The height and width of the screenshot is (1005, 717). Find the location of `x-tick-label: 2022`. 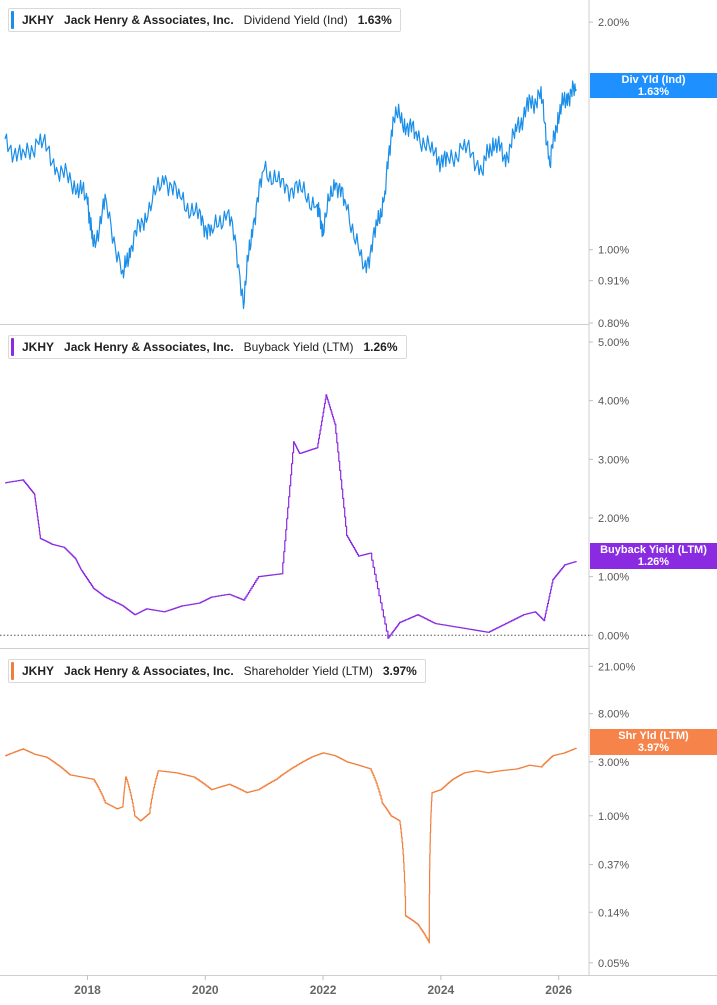

x-tick-label: 2022 is located at coordinates (323, 990).